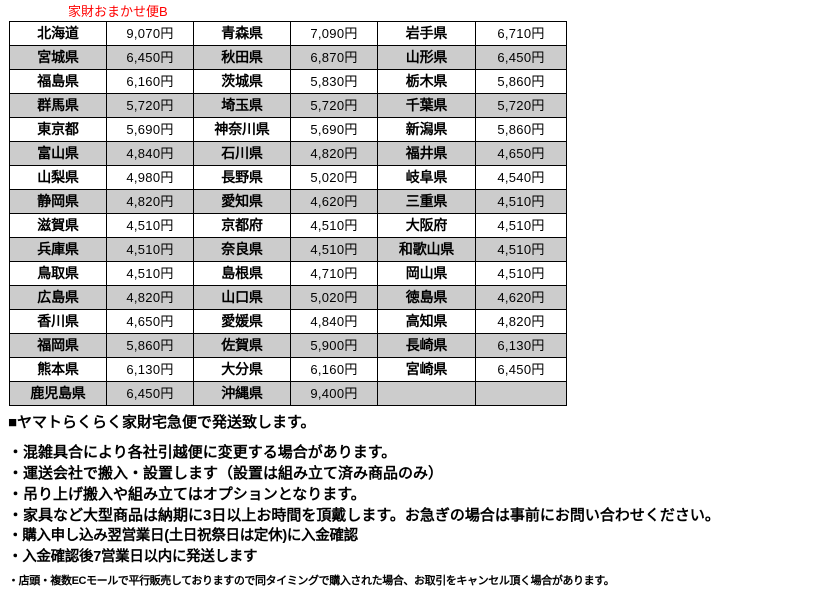 Image resolution: width=822 pixels, height=595 pixels. What do you see at coordinates (426, 297) in the screenshot?
I see `prefecture-cell: 徳島県` at bounding box center [426, 297].